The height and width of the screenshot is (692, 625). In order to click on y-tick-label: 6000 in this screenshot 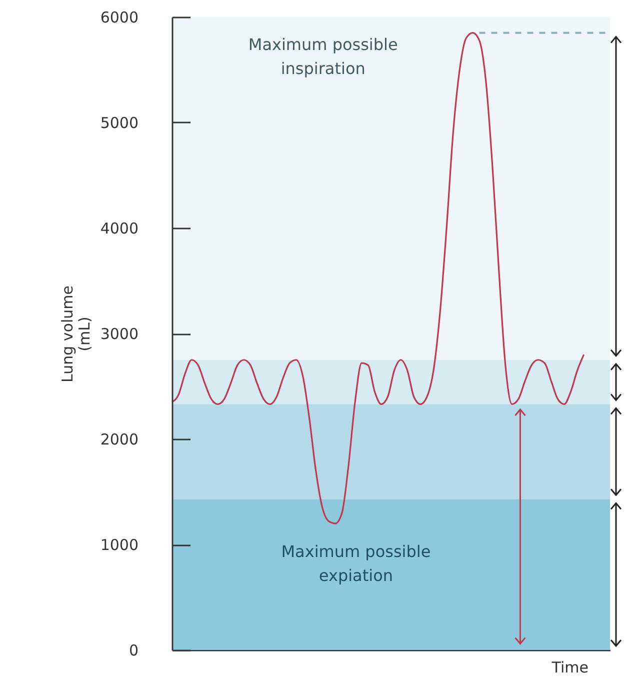, I will do `click(119, 17)`.